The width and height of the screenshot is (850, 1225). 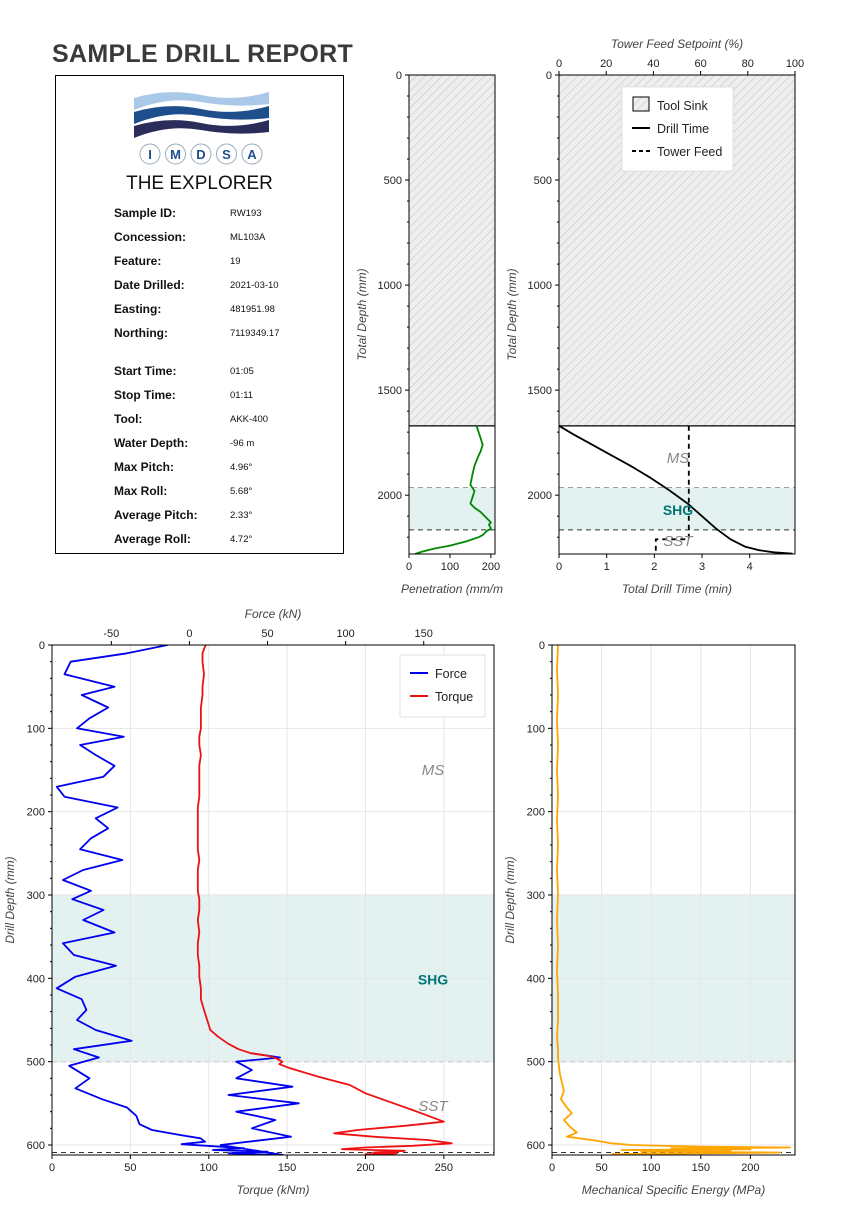 I want to click on info-label: Feature:, so click(x=138, y=261).